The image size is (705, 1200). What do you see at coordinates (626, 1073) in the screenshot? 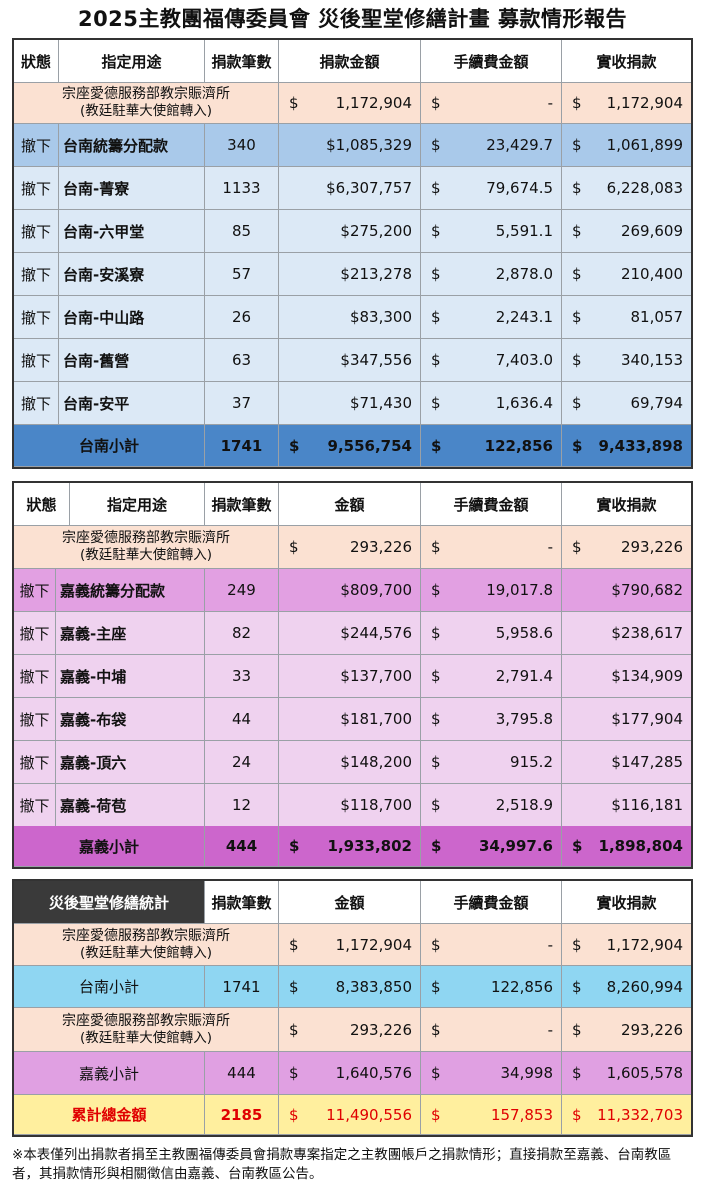
I see `summary-chiayi-net: $1,605,578` at bounding box center [626, 1073].